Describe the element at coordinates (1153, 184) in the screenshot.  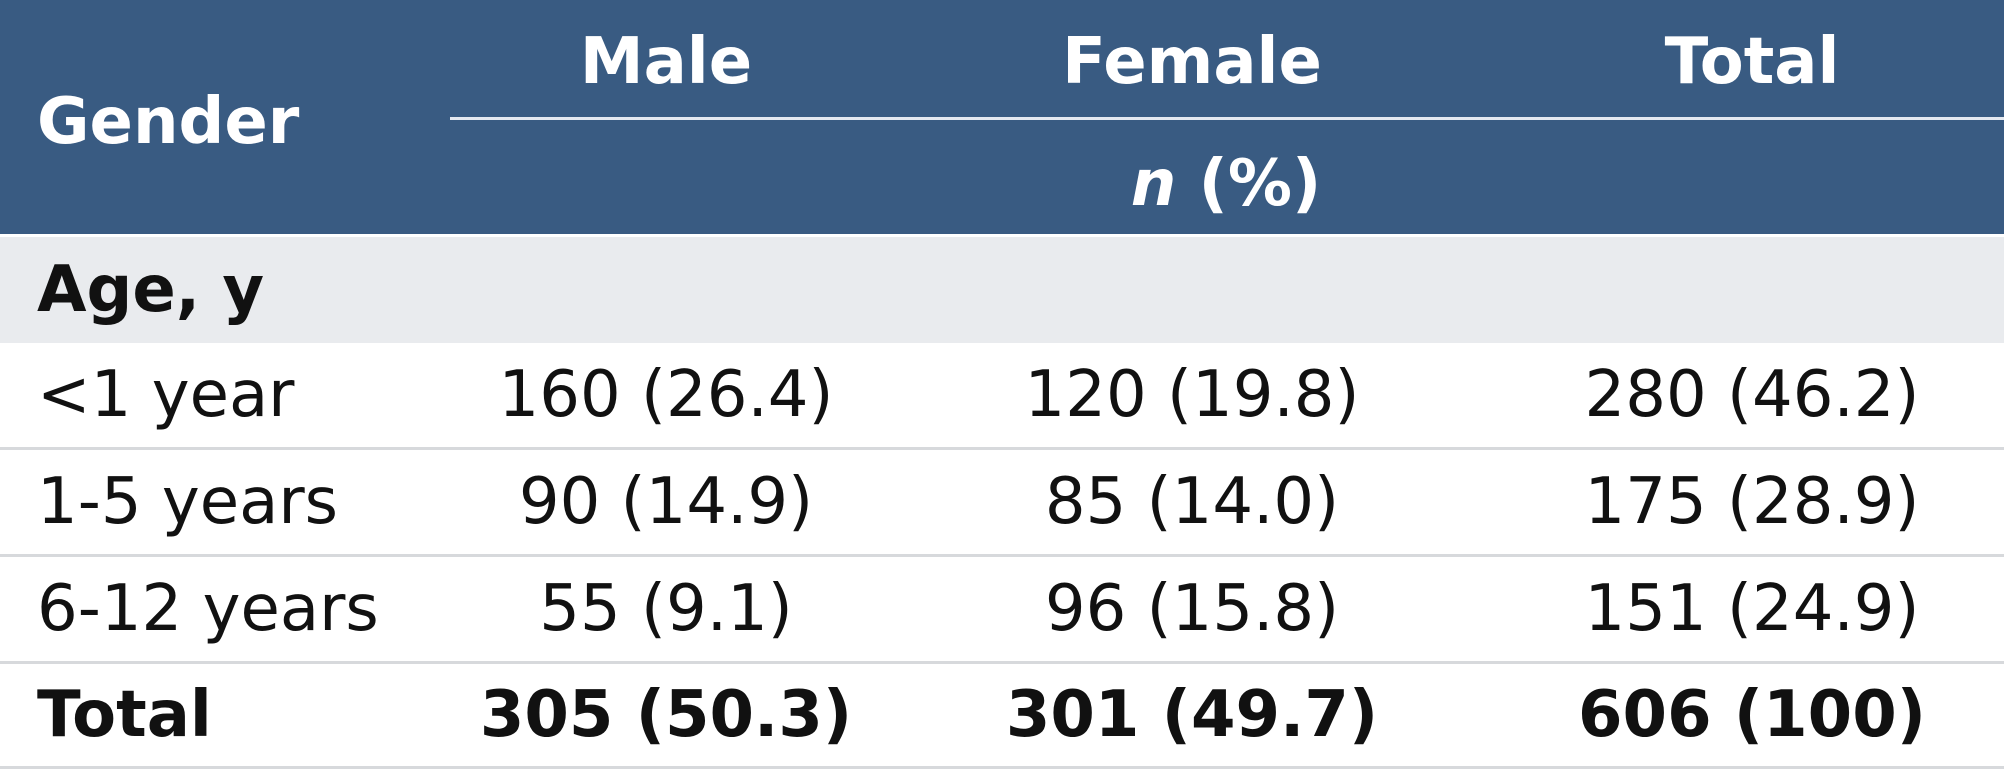
I see `header-unit-n: n` at that location.